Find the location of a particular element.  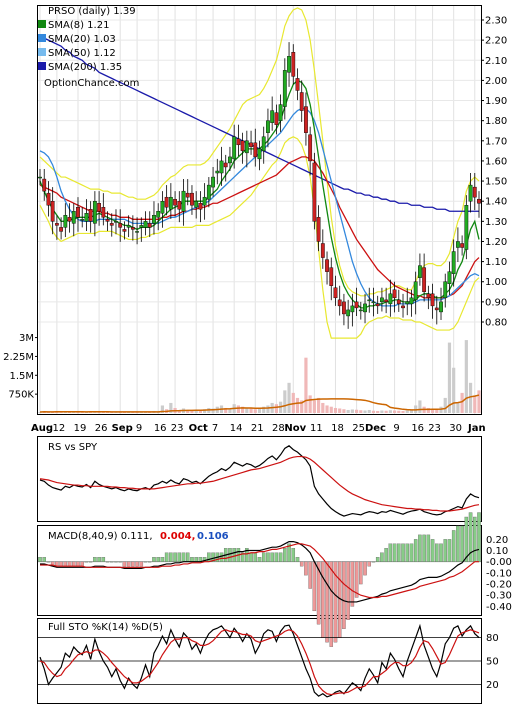

macd-tick-label: -0.40 is located at coordinates (499, 607).